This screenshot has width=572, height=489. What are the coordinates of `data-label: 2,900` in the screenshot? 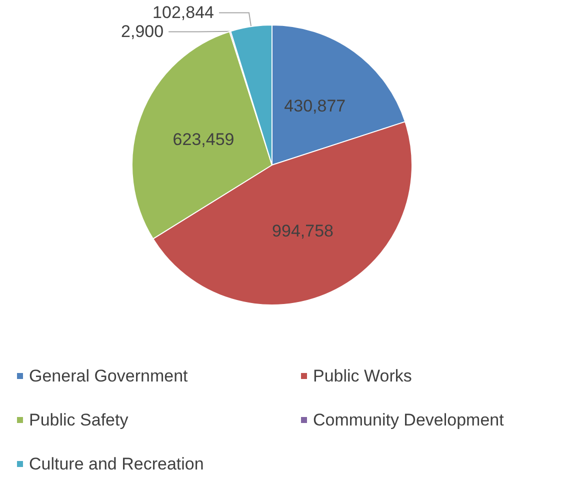 It's located at (142, 32).